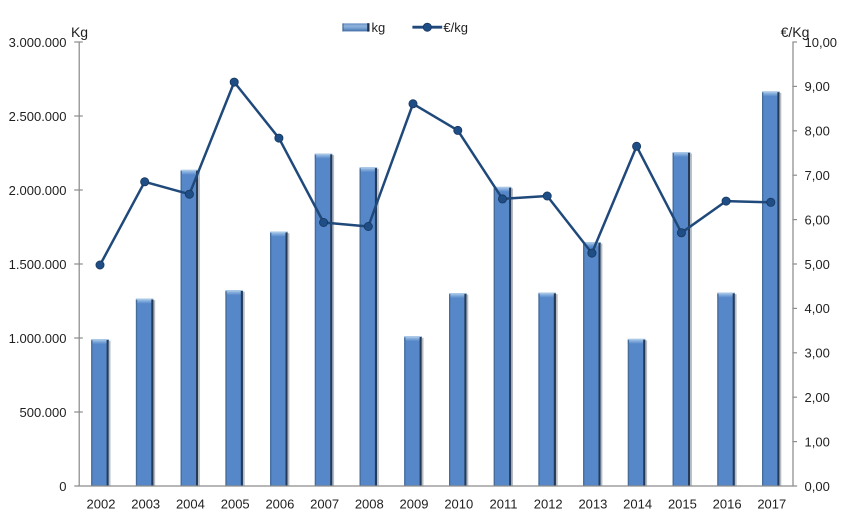  What do you see at coordinates (817, 441) in the screenshot?
I see `svg-text: 1,00` at bounding box center [817, 441].